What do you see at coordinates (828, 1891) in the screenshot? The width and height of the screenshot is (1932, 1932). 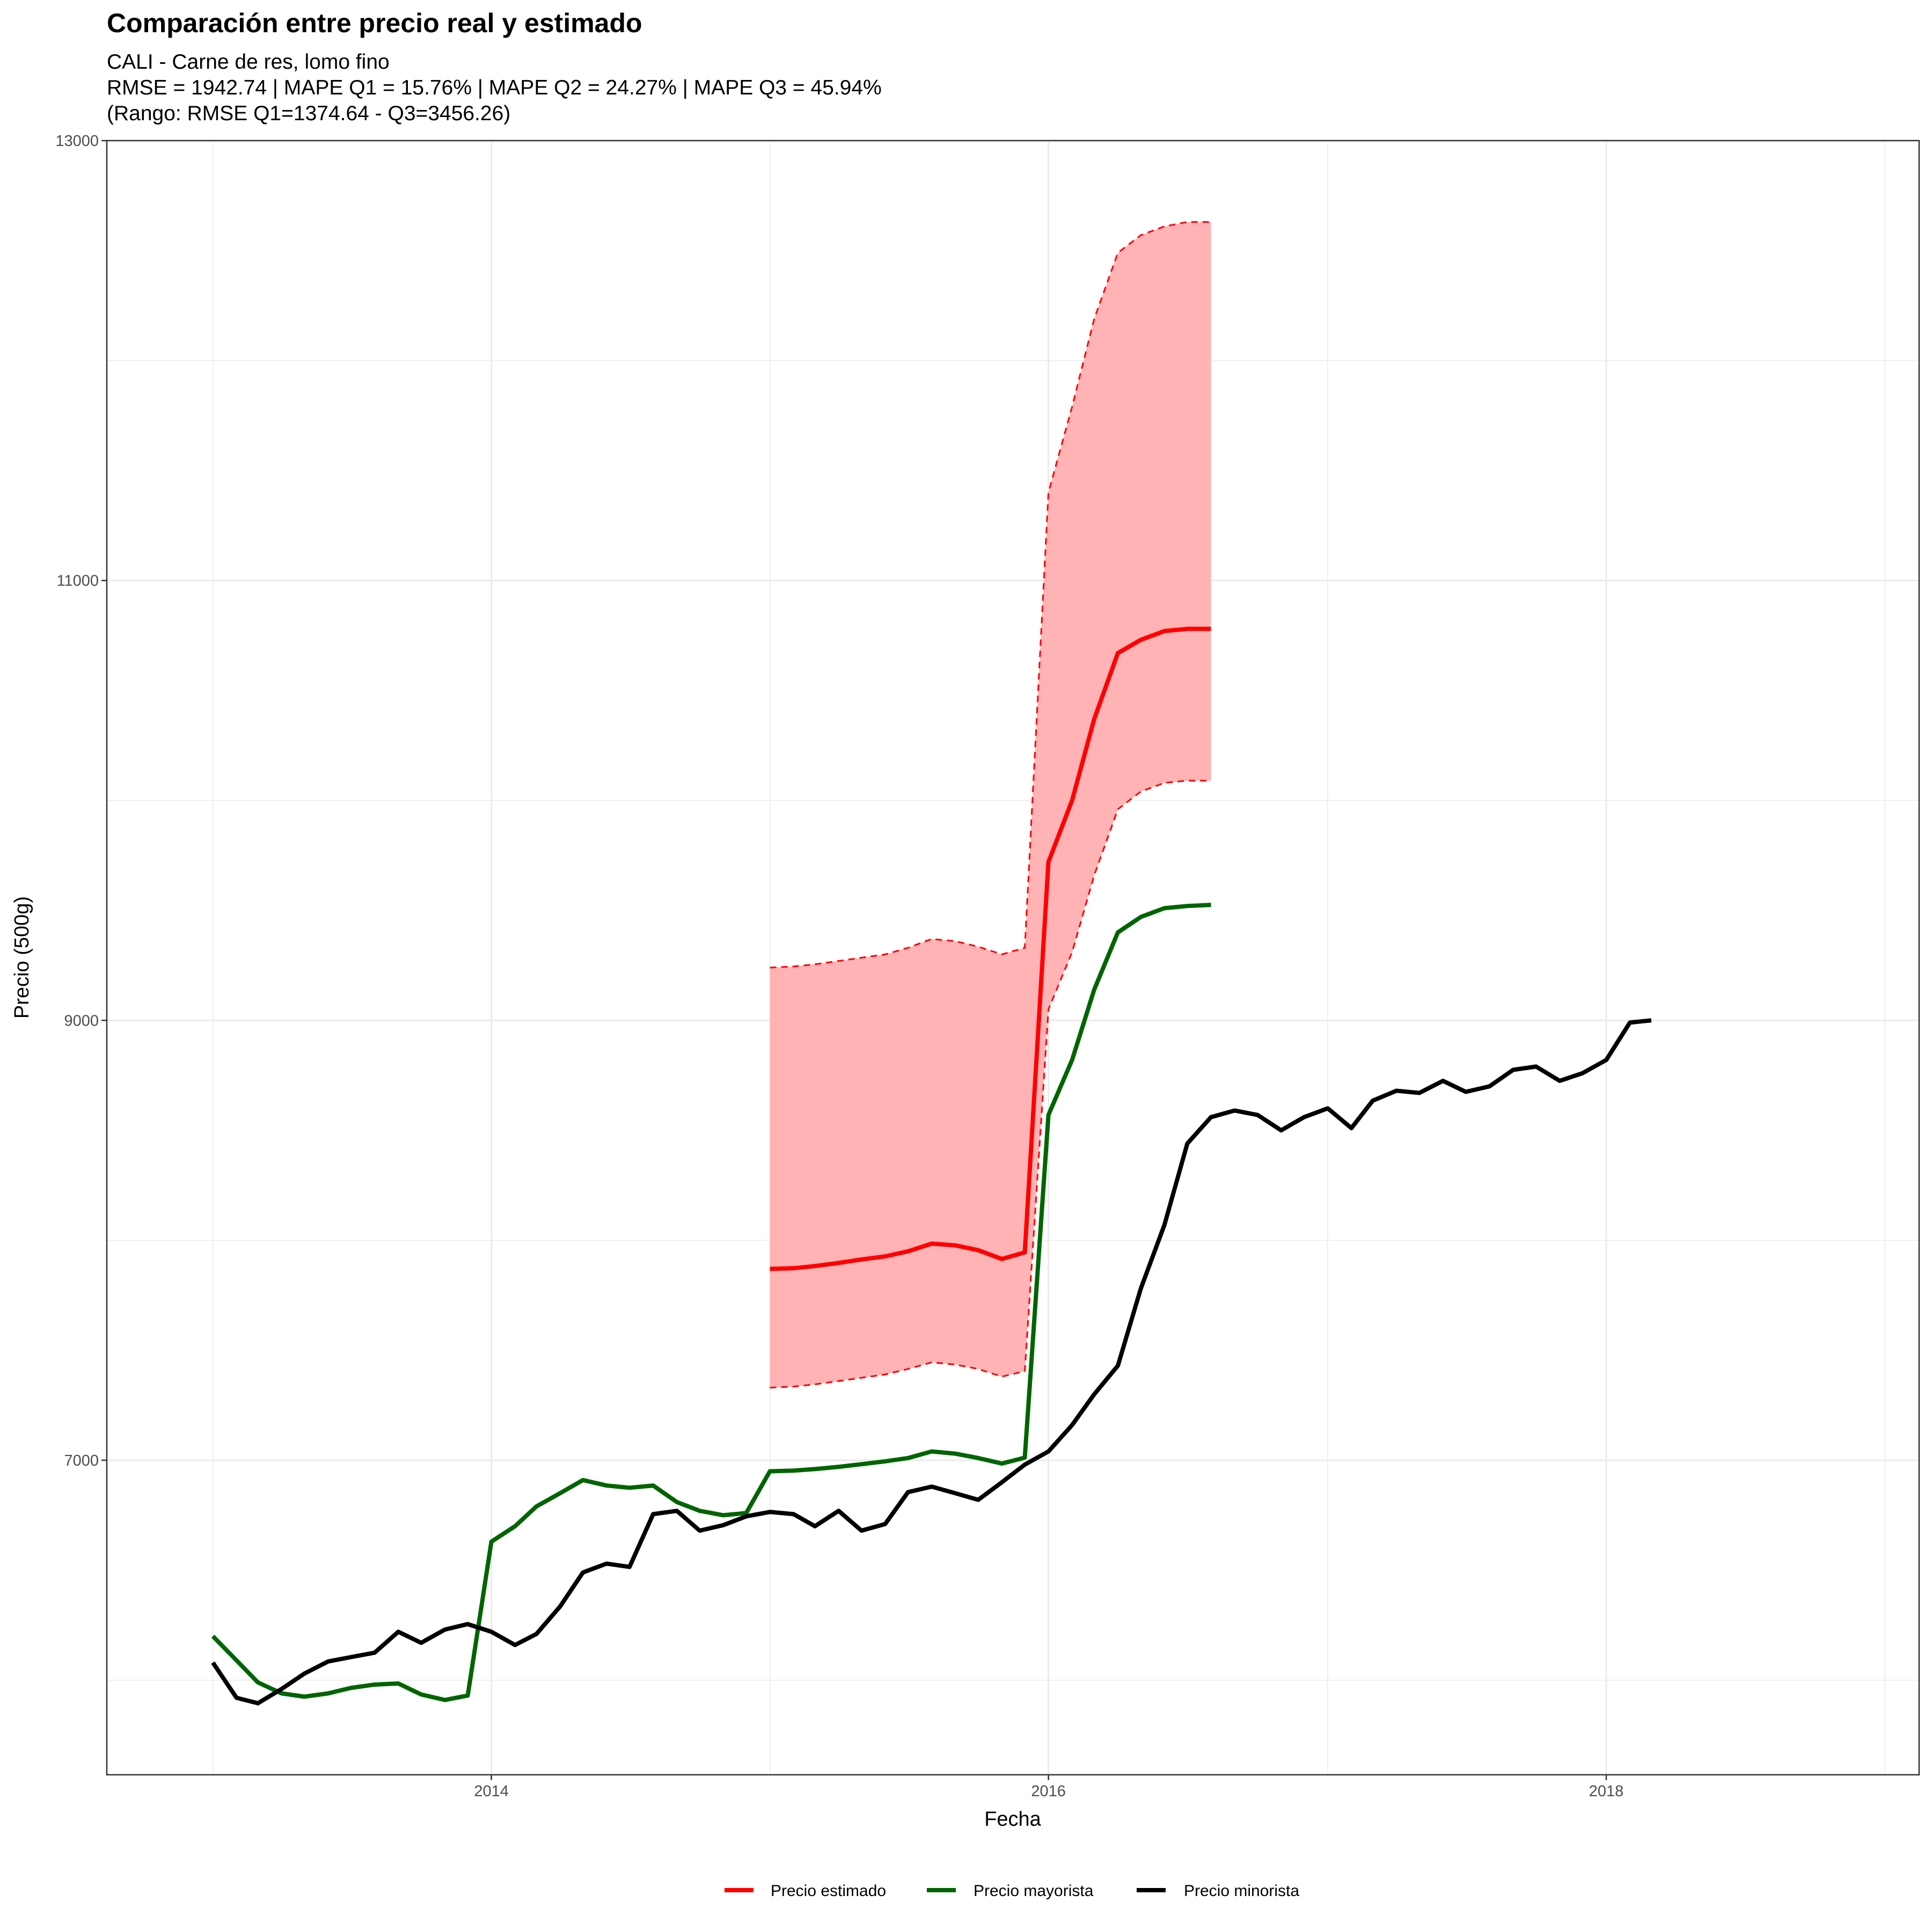 I see `legend-label-precio-estimado: Precio estimado` at bounding box center [828, 1891].